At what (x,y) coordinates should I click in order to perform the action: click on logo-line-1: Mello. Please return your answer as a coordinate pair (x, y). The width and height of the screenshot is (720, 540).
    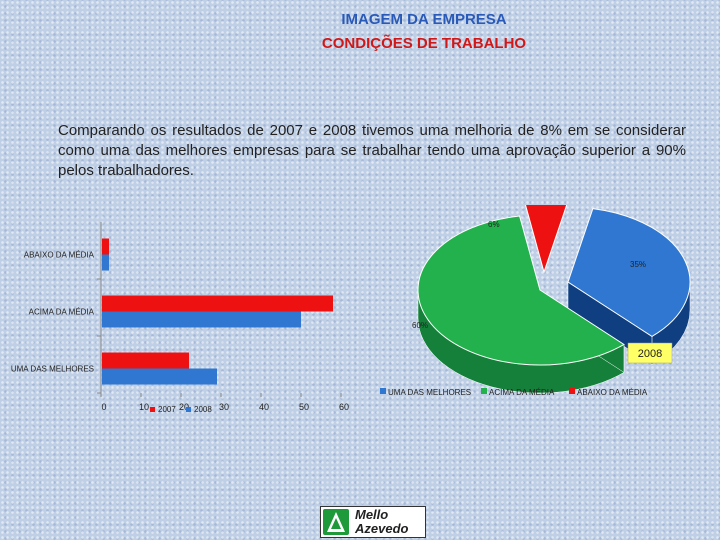
    Looking at the image, I should click on (372, 514).